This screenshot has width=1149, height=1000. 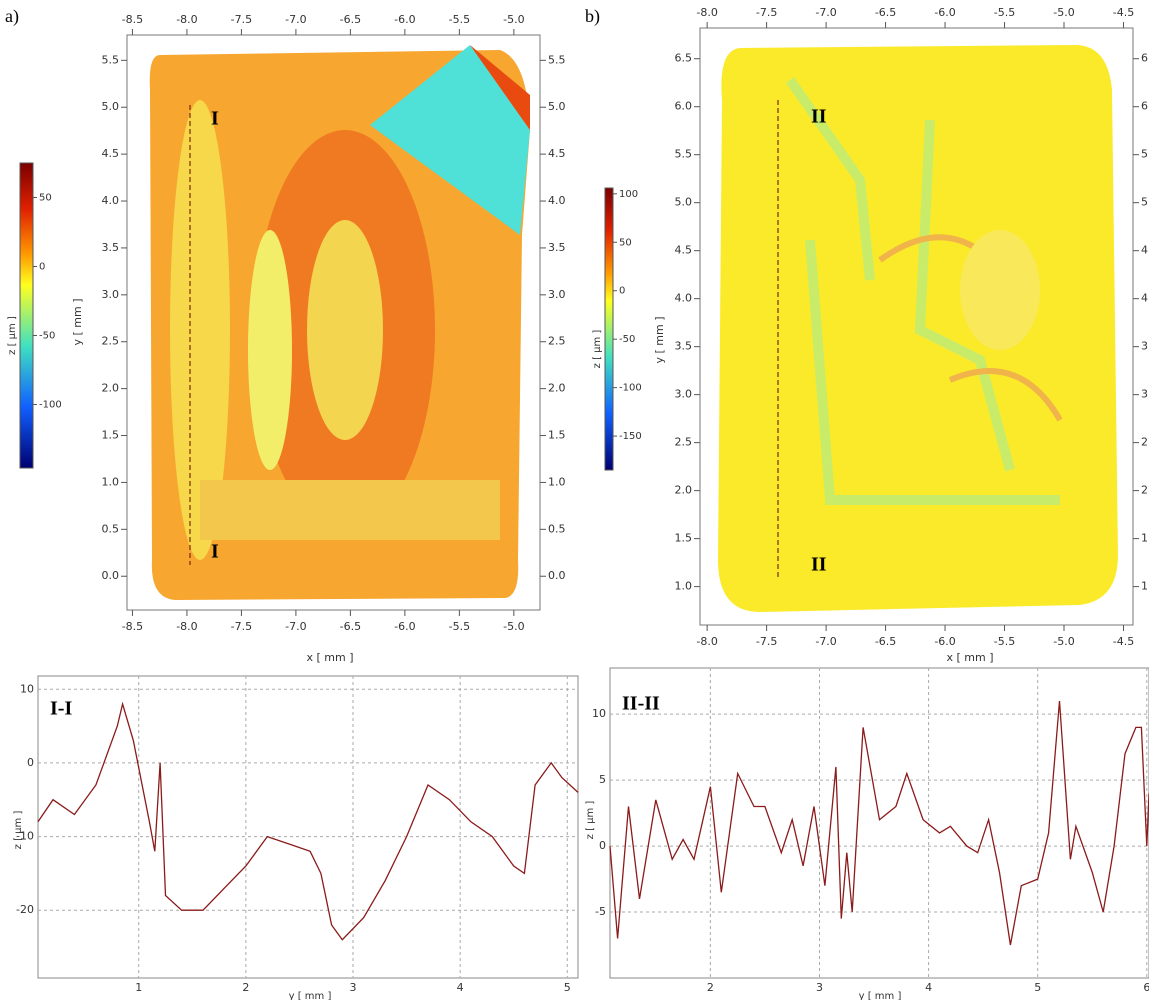 I want to click on y-tick-label: 5, so click(x=602, y=779).